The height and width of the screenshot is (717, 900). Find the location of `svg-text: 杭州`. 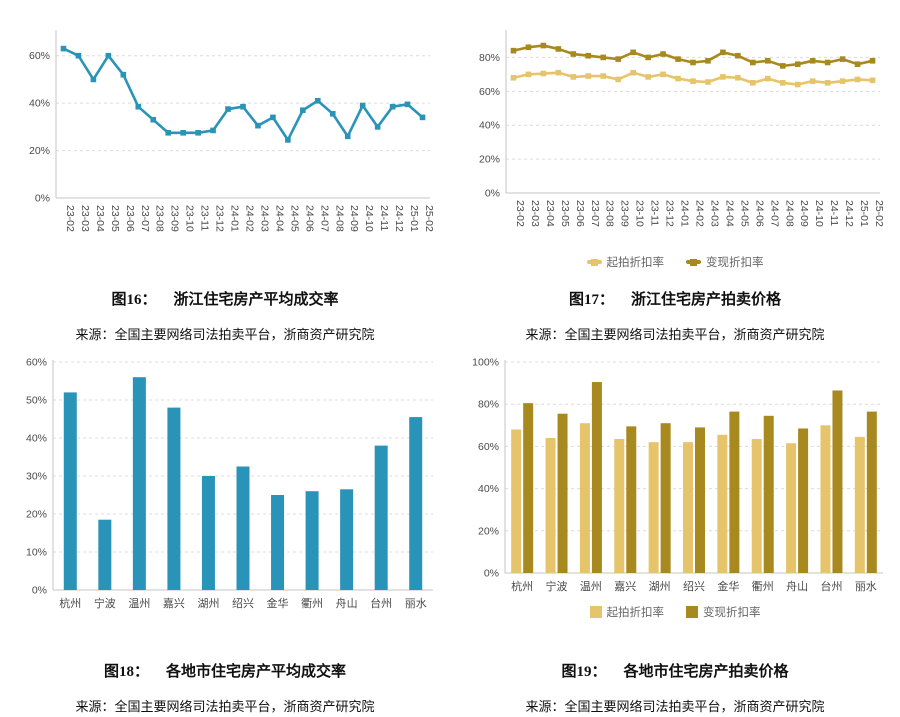

svg-text: 杭州 is located at coordinates (522, 586).